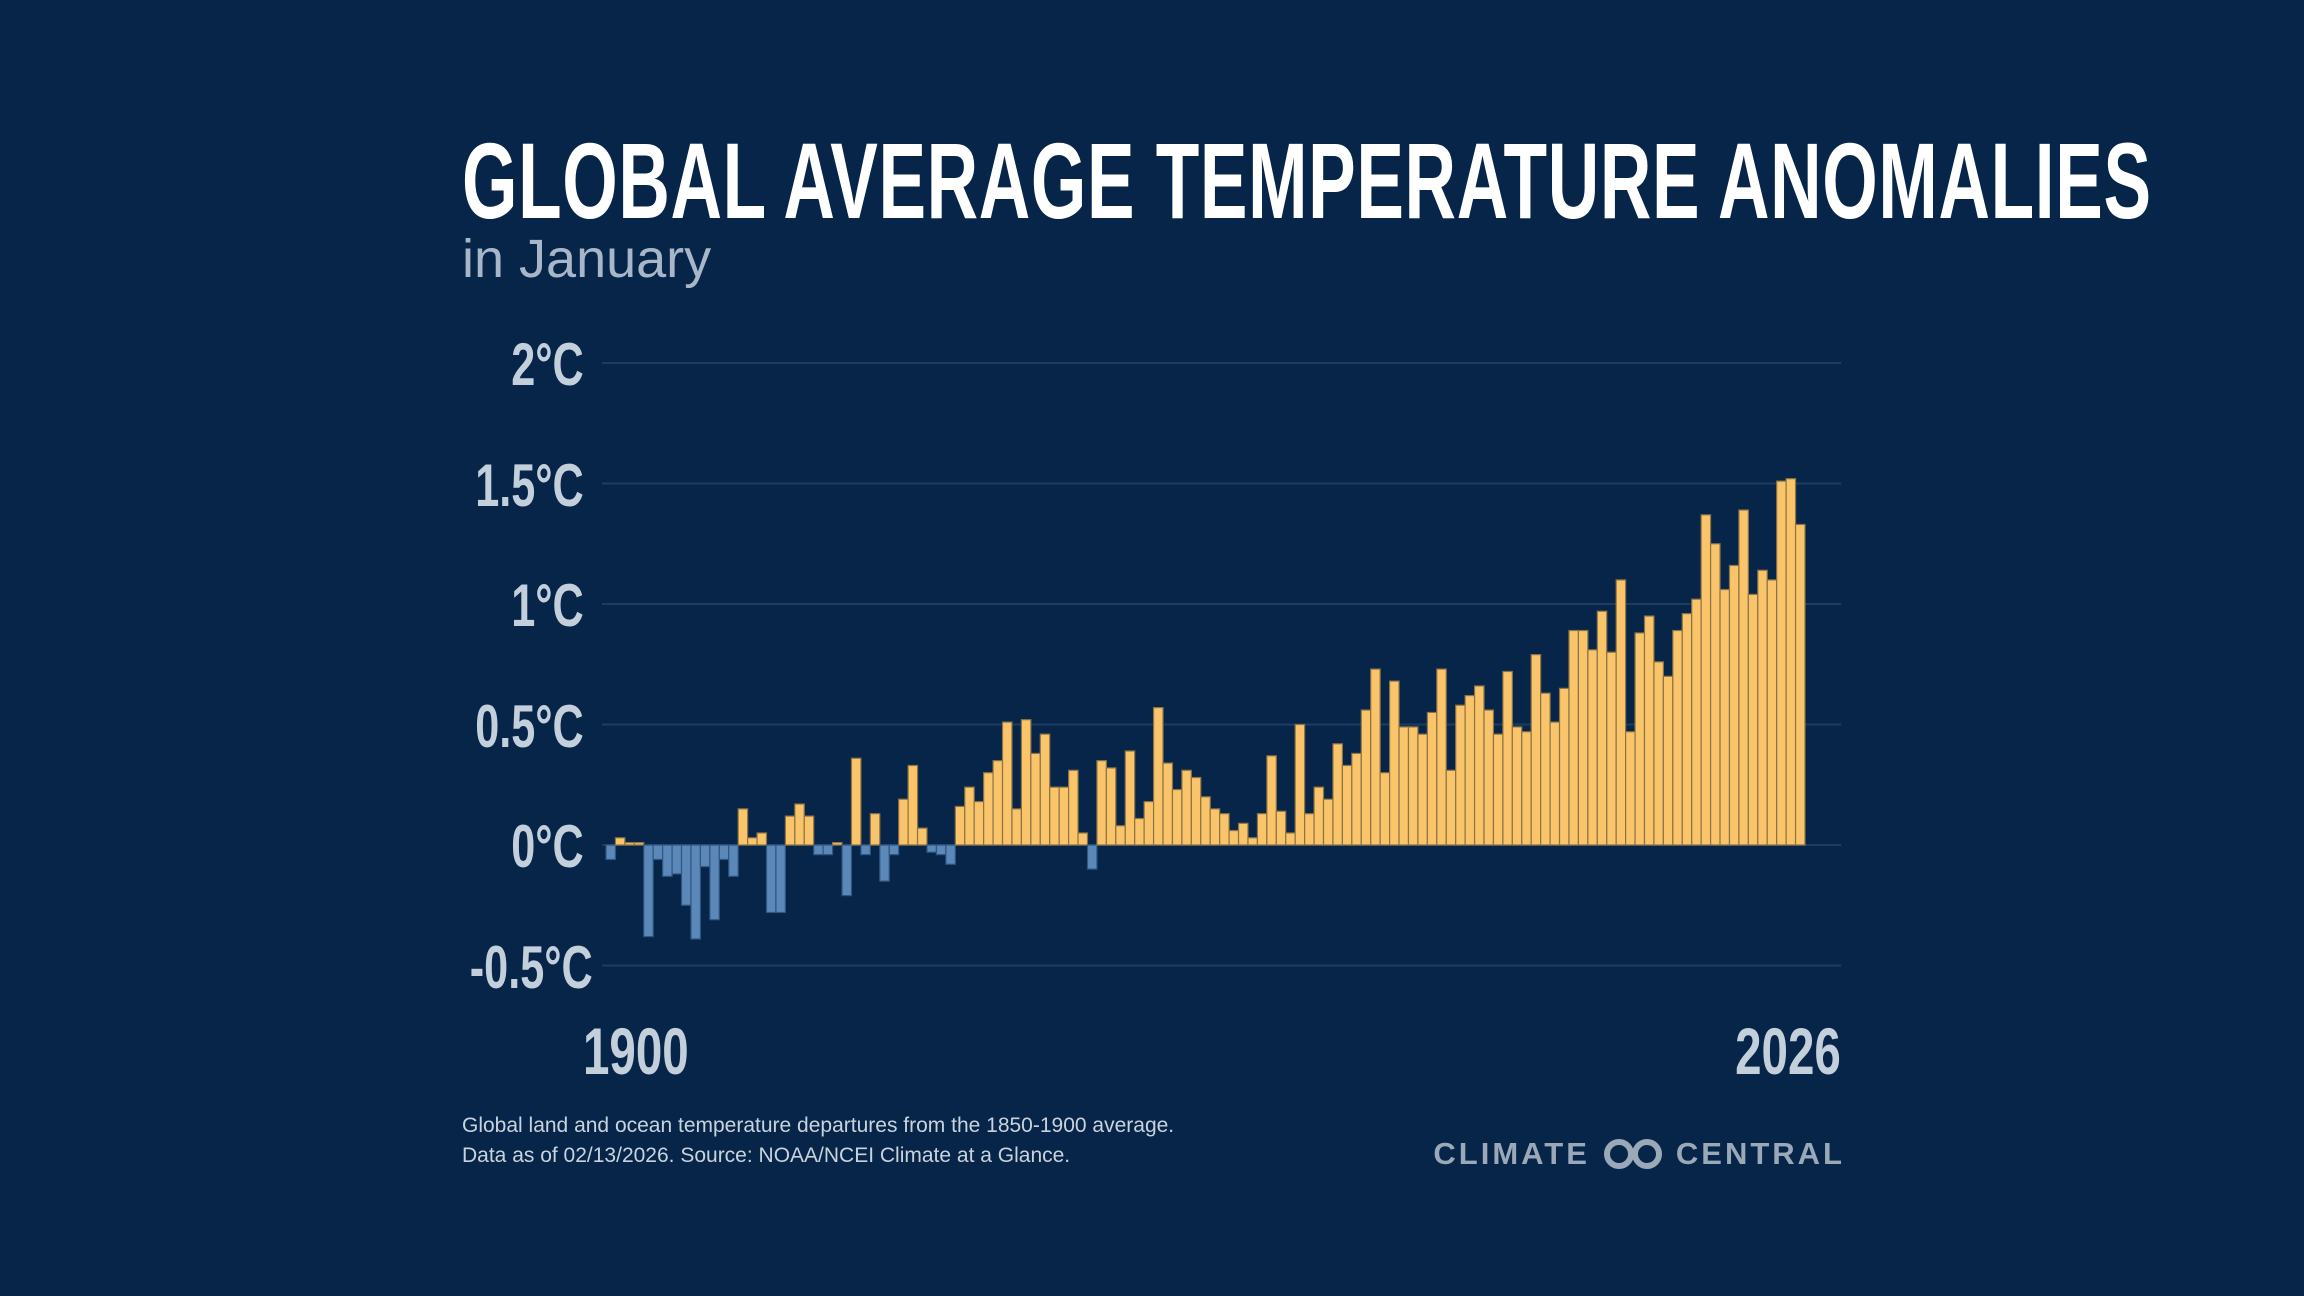 The height and width of the screenshot is (1296, 2304). Describe the element at coordinates (1753, 719) in the screenshot. I see `bar-2021` at that location.